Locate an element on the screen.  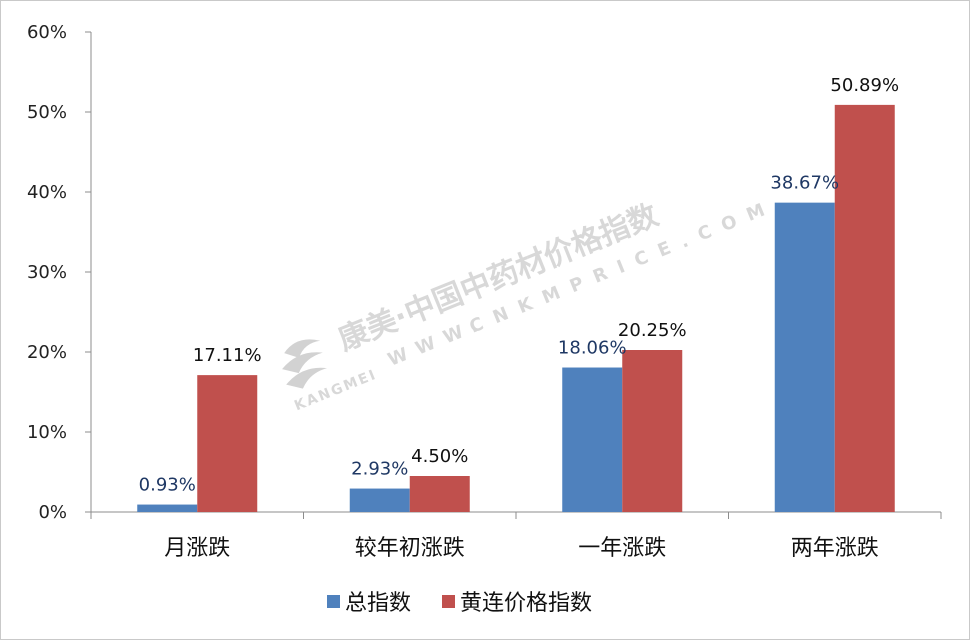
y-tick-label: 50% is located at coordinates (47, 112).